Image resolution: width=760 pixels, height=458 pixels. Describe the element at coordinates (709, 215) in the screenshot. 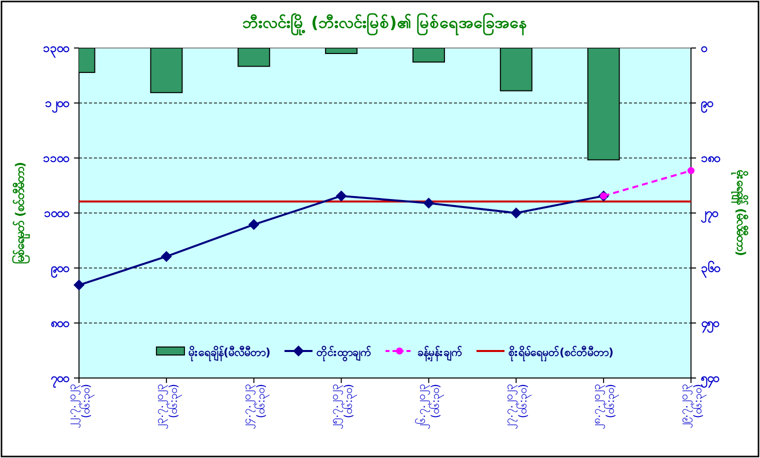

I see `y2-tick-label: ၂၇၀` at that location.